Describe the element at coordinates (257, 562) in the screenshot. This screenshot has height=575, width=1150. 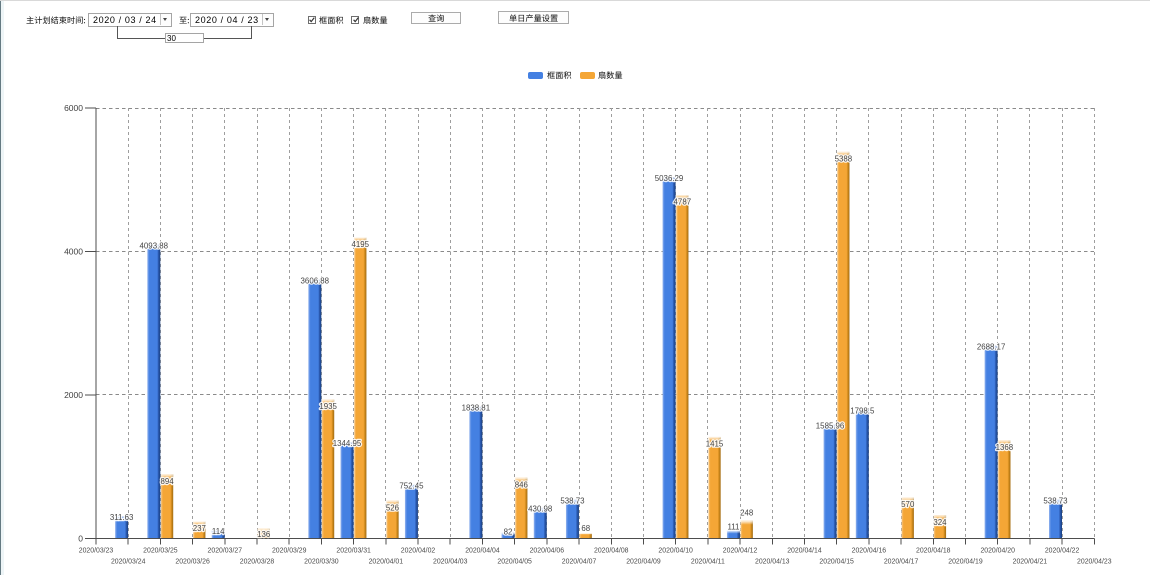
I see `svg-text: 2020/03/28` at that location.